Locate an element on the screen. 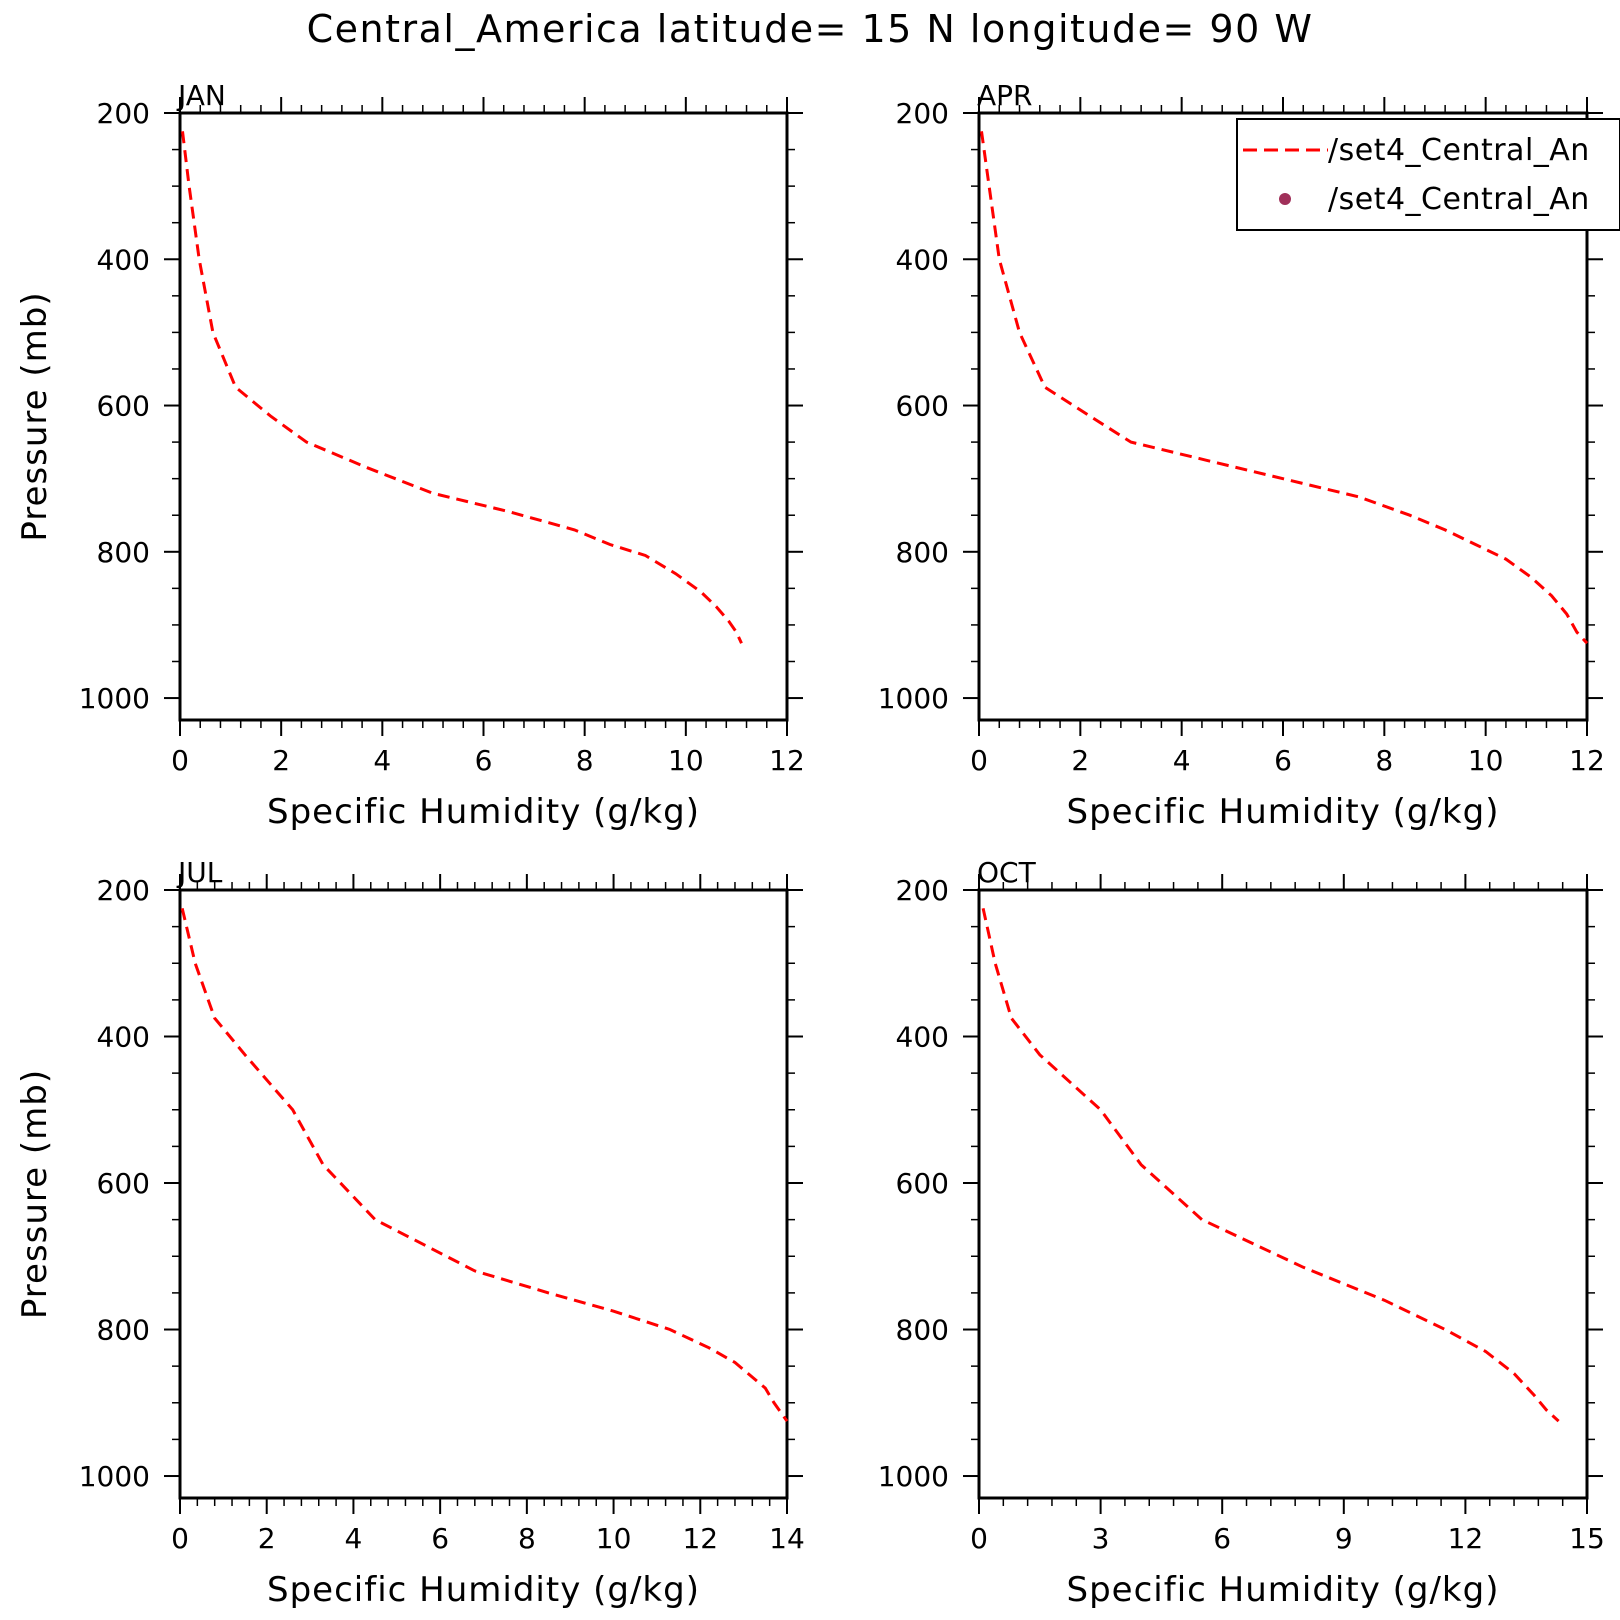  legend: /set4_Central_An /set4_Central_An is located at coordinates (1428, 174).